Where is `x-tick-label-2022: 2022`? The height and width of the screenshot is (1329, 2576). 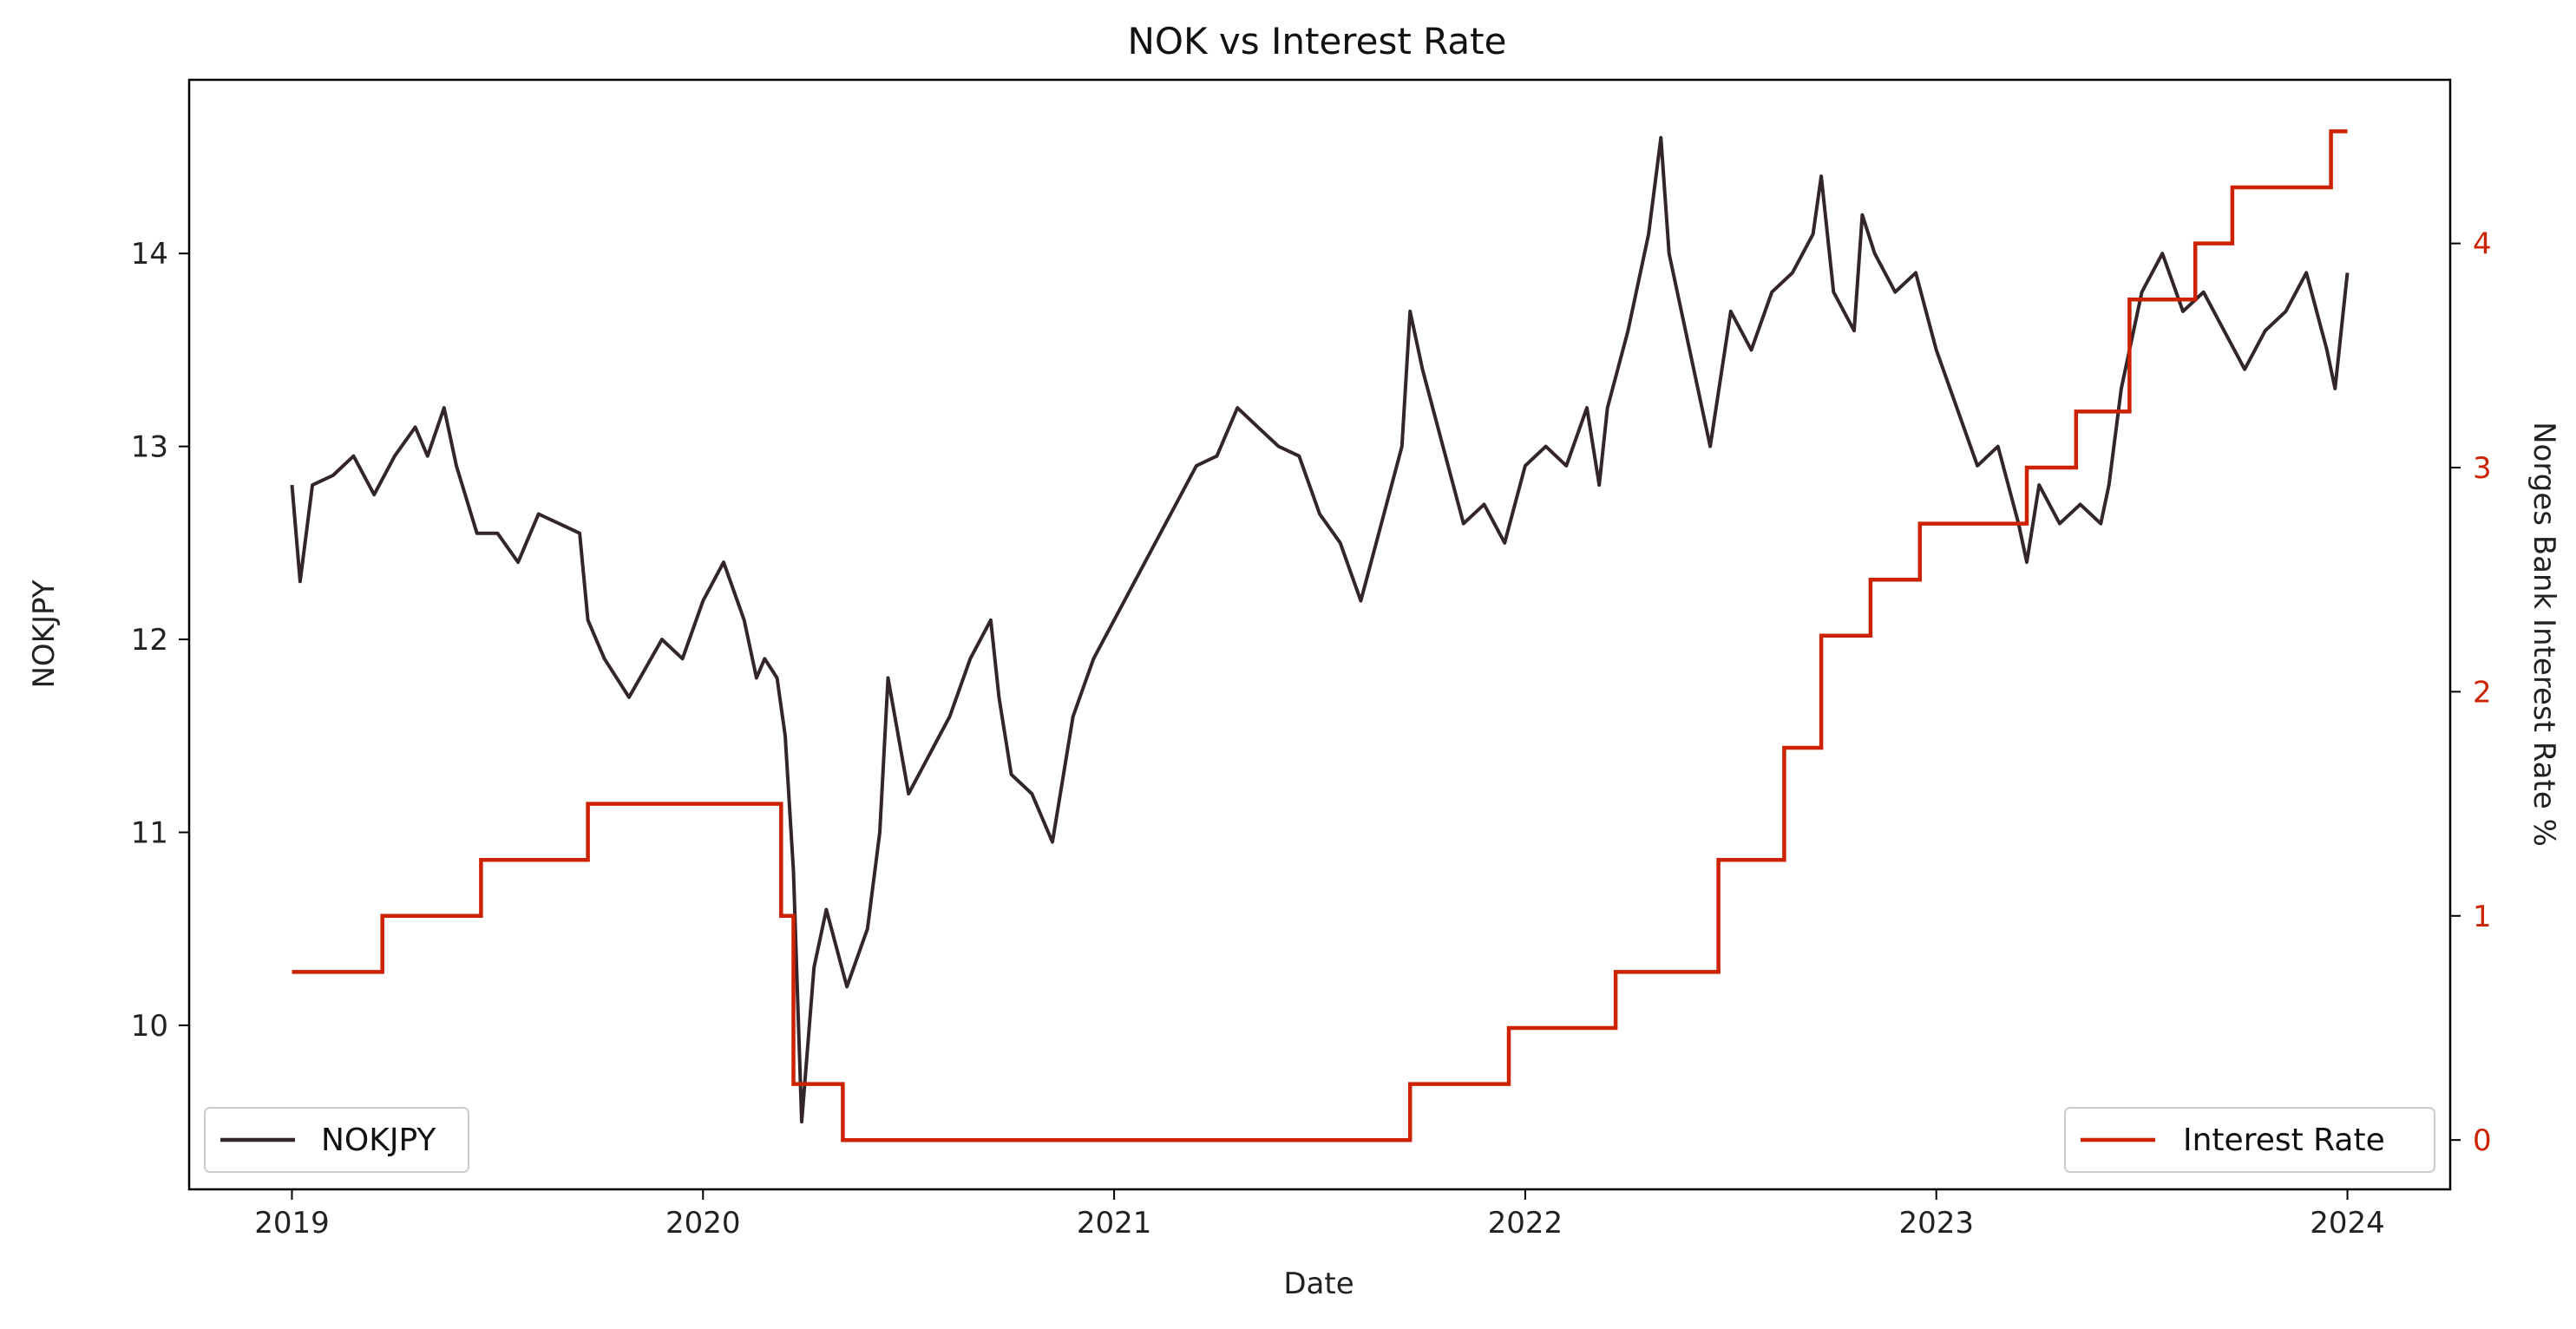 x-tick-label-2022: 2022 is located at coordinates (1525, 1223).